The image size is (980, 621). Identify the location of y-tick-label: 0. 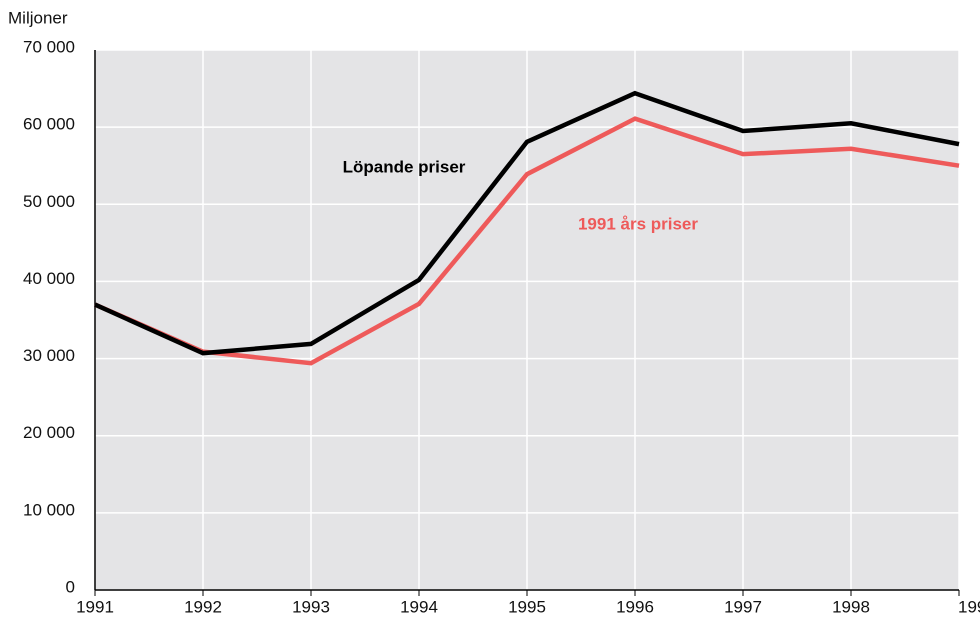
(70, 586).